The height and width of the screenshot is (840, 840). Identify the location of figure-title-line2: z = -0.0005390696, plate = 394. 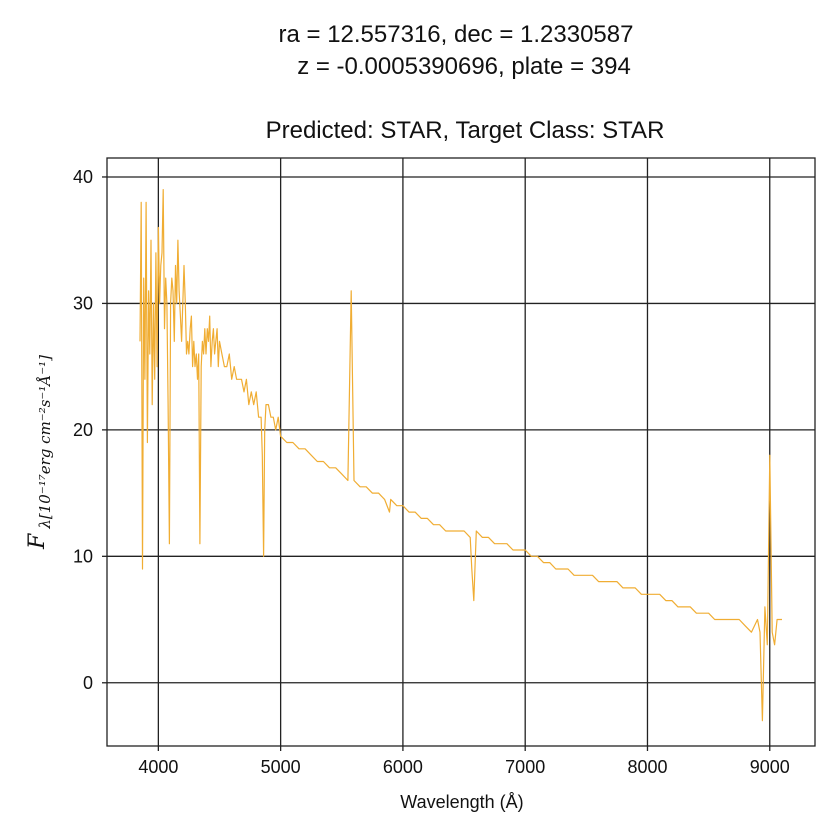
(464, 66).